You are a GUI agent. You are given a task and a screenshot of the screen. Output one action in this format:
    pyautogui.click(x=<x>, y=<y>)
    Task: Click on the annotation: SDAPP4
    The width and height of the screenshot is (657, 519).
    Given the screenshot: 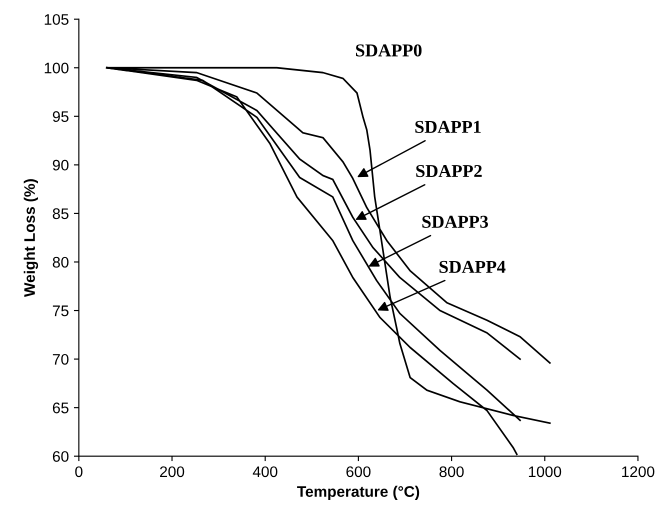 What is the action you would take?
    pyautogui.click(x=473, y=266)
    